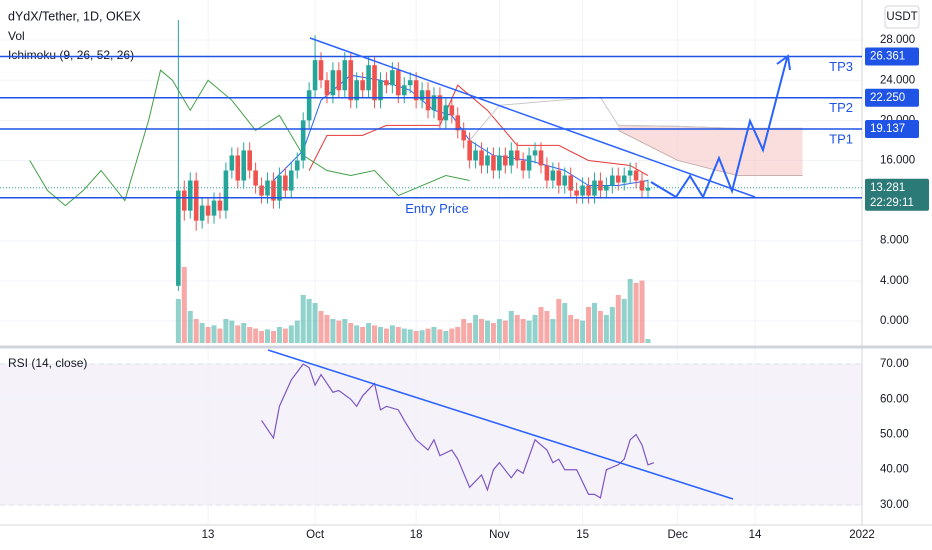 This screenshot has height=550, width=932. Describe the element at coordinates (71, 55) in the screenshot. I see `ichimoku-label: Ichimoku (9, 26, 52, 26)` at that location.